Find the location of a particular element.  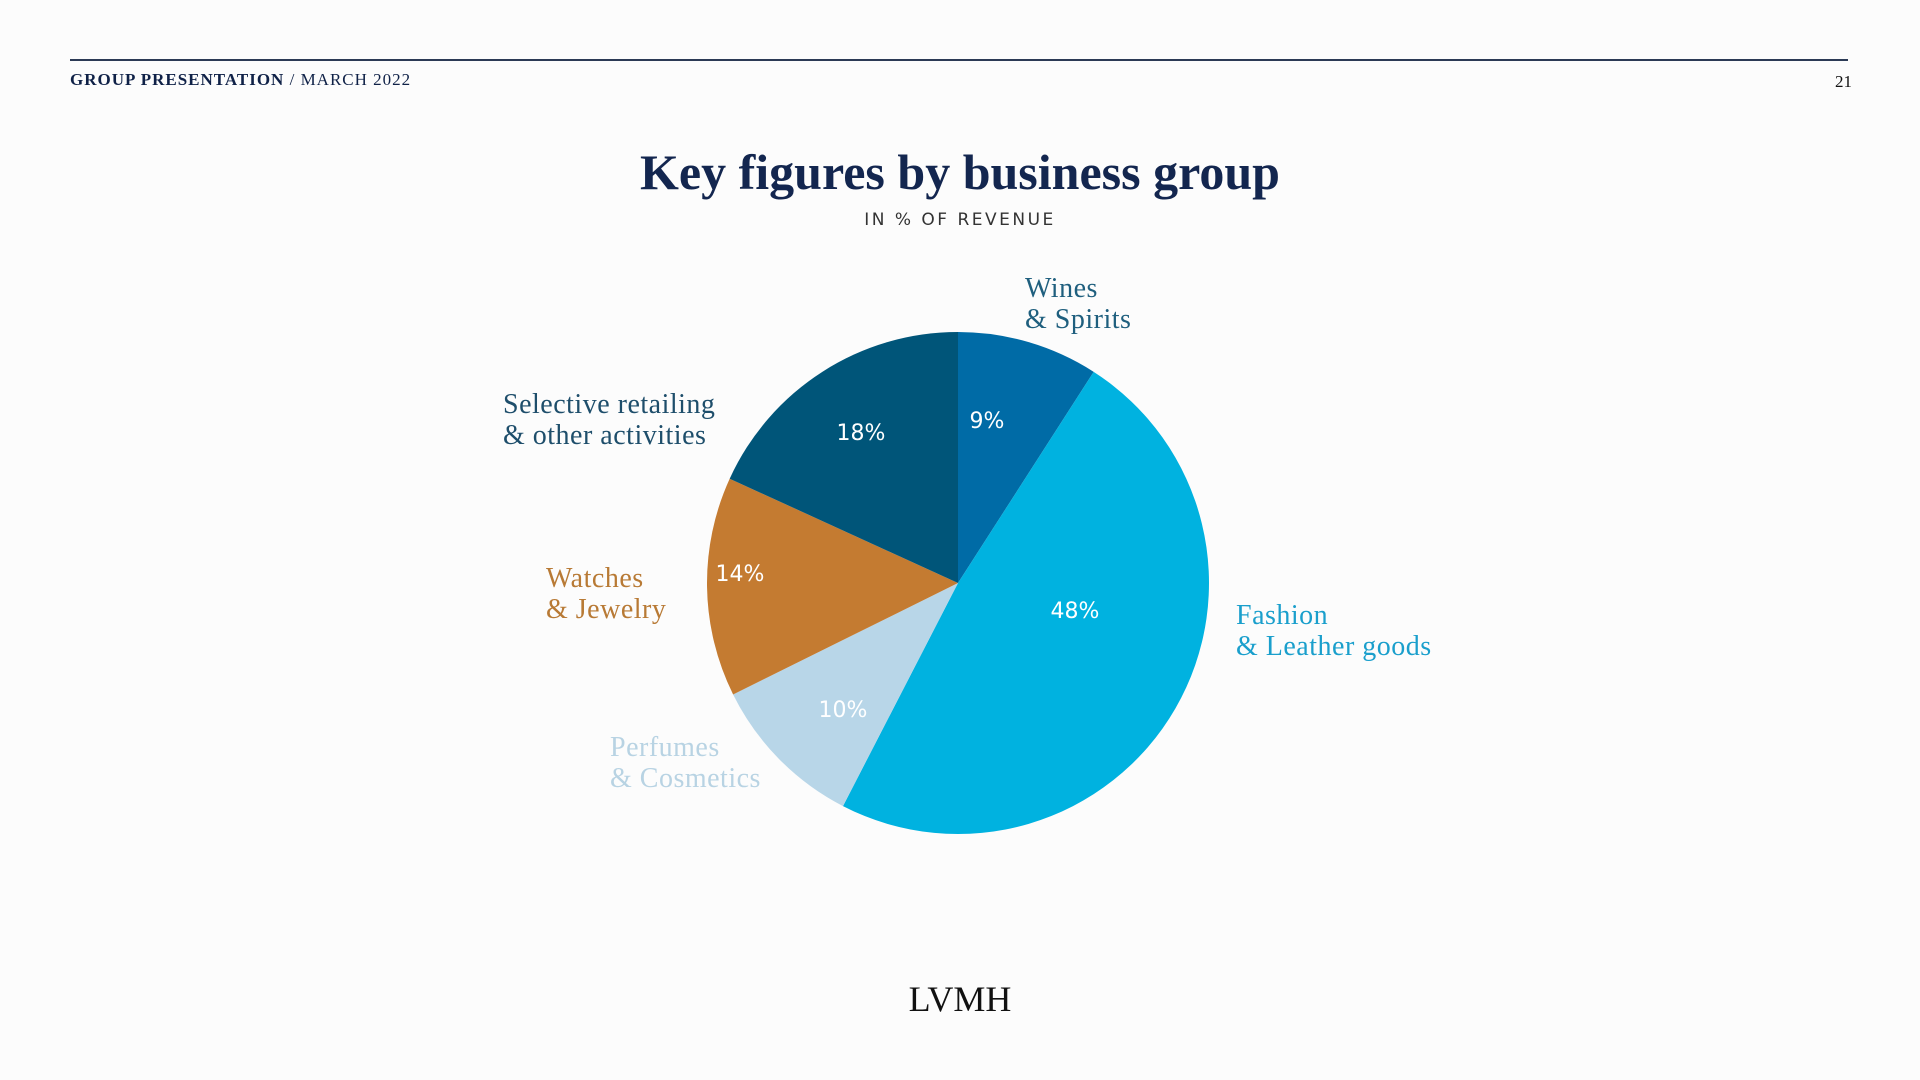

header-date: MARCH 2022 is located at coordinates (356, 79).